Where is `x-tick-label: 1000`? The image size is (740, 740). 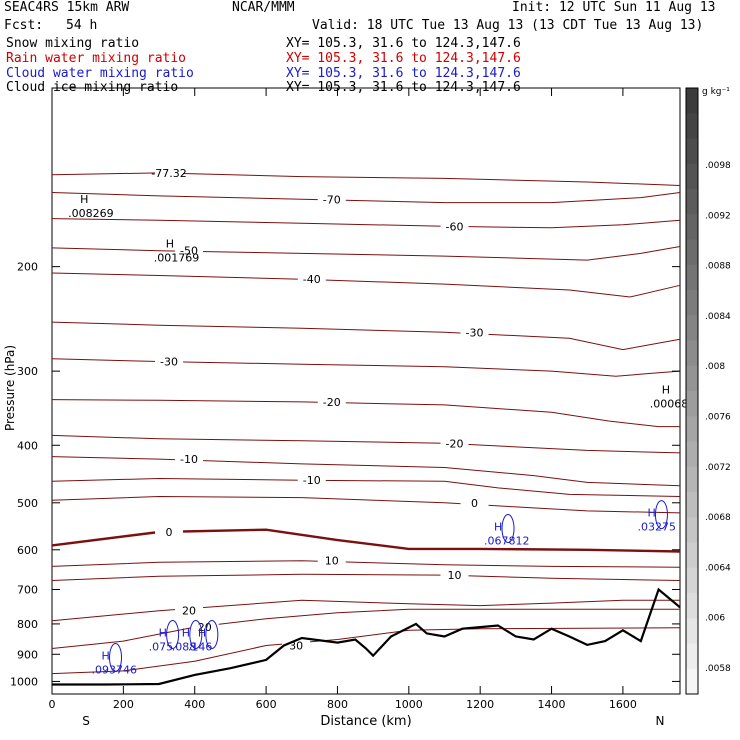 x-tick-label: 1000 is located at coordinates (409, 704).